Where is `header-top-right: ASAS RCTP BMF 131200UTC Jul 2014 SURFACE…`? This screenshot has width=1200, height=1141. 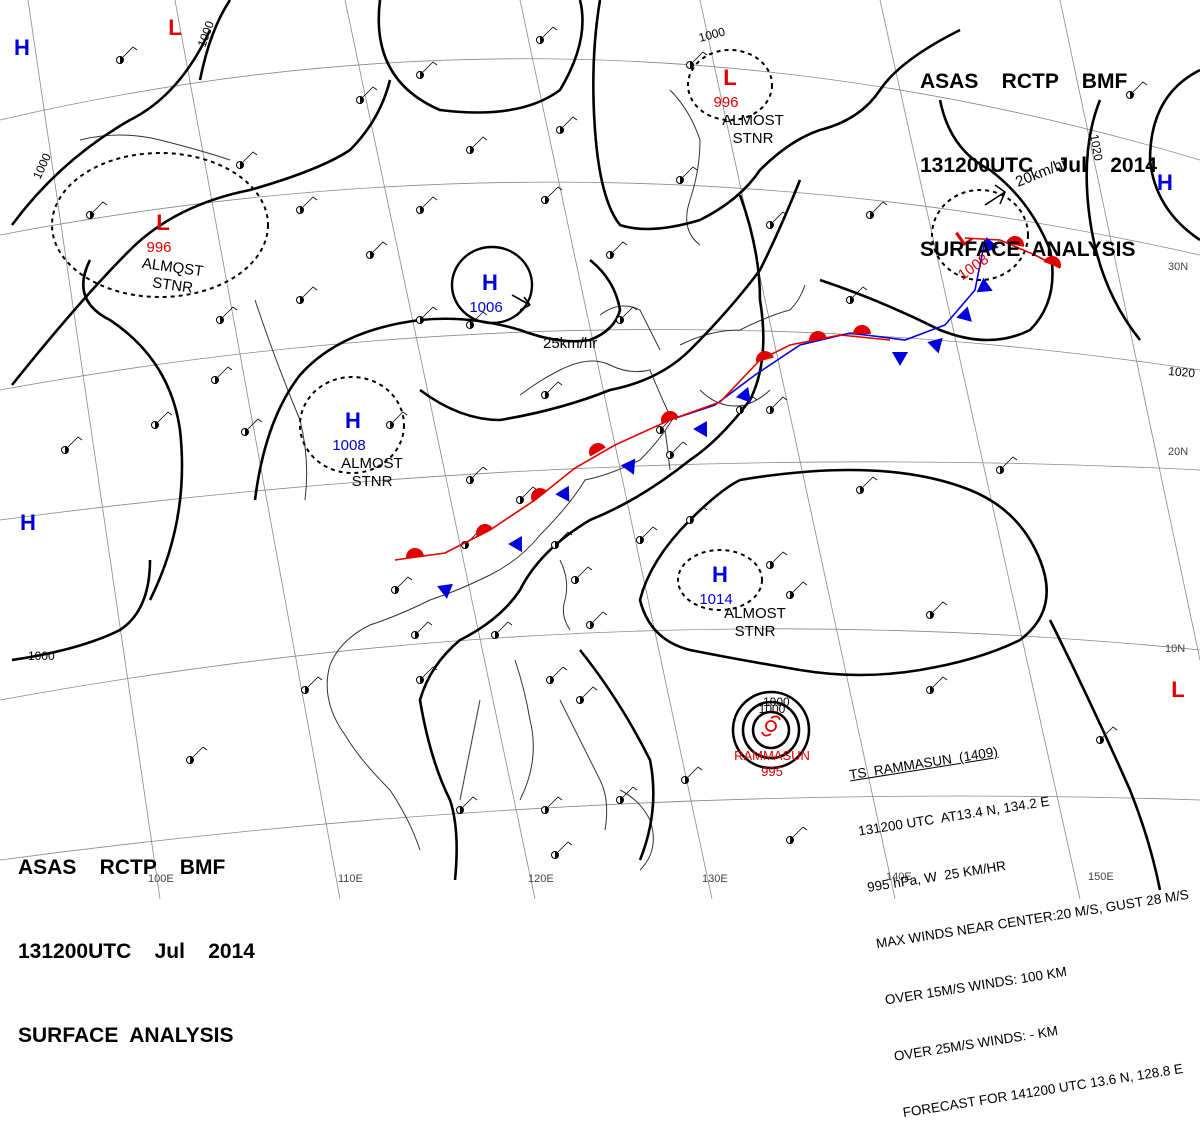
header-top-right: ASAS RCTP BMF 131200UTC Jul 2014 SURFACE… is located at coordinates (1038, 152).